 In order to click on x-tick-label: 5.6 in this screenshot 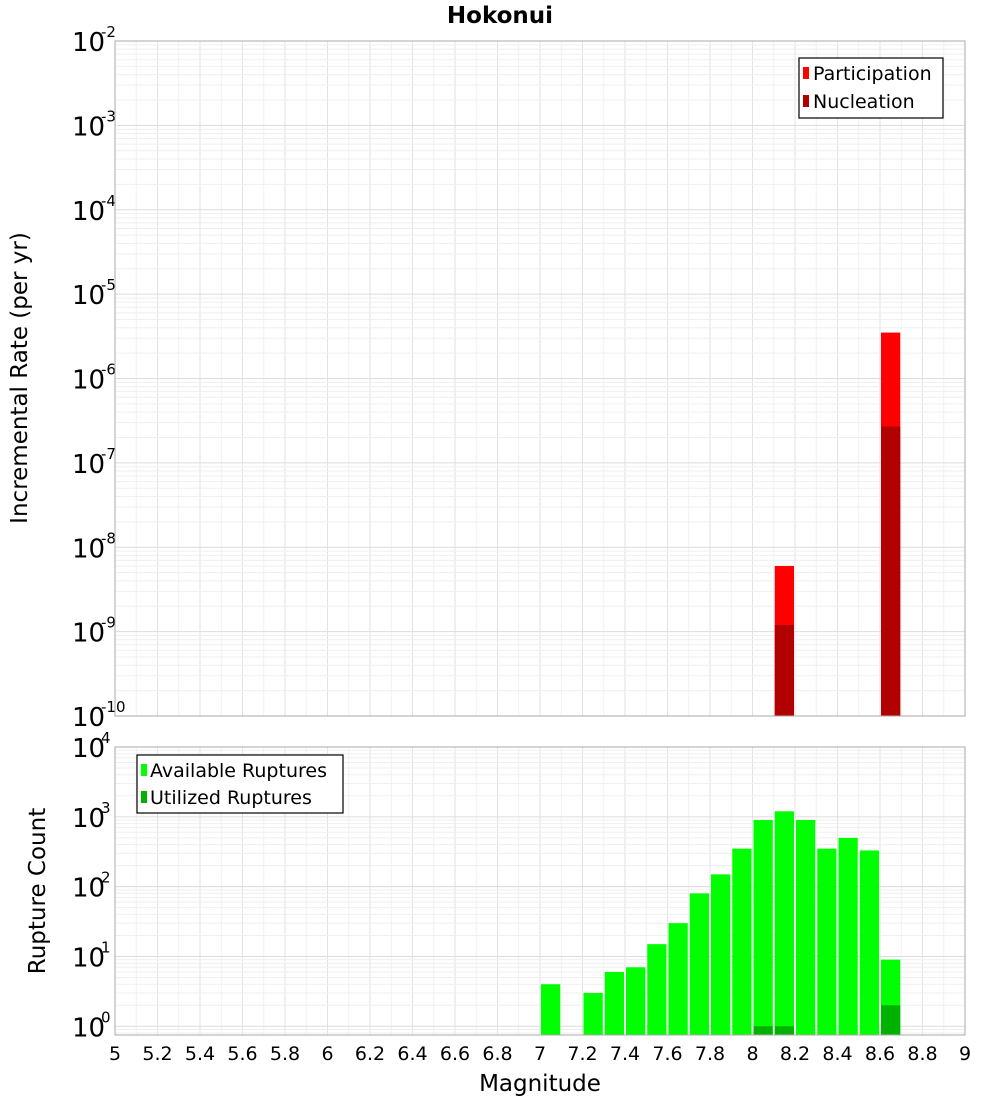, I will do `click(242, 1054)`.